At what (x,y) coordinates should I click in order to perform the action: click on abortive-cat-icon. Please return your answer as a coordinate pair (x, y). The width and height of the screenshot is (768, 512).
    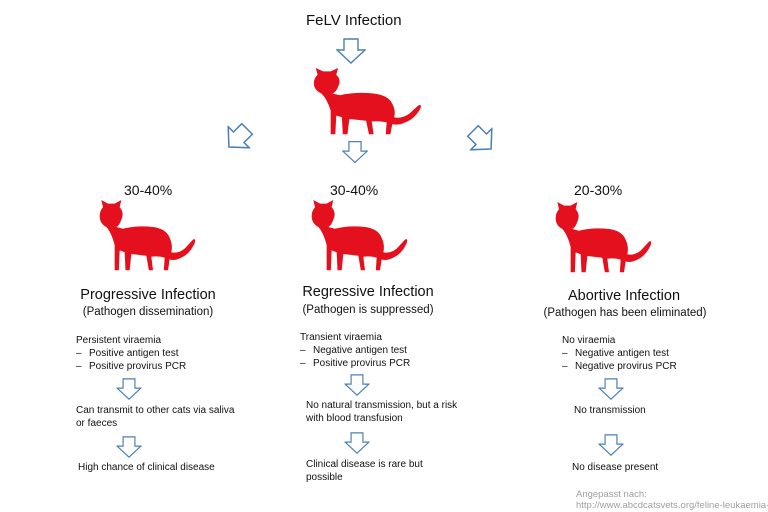
    Looking at the image, I should click on (604, 238).